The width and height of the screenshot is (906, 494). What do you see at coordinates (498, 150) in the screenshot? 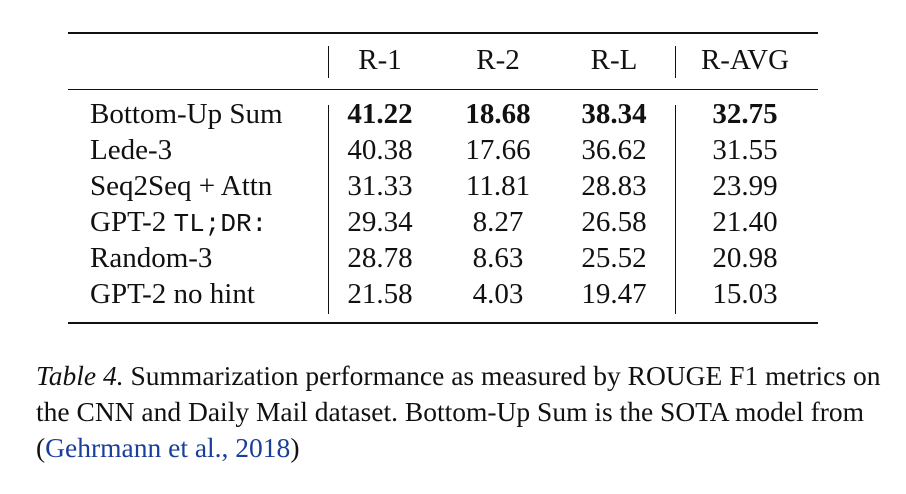
I see `r2-value: 17.66` at bounding box center [498, 150].